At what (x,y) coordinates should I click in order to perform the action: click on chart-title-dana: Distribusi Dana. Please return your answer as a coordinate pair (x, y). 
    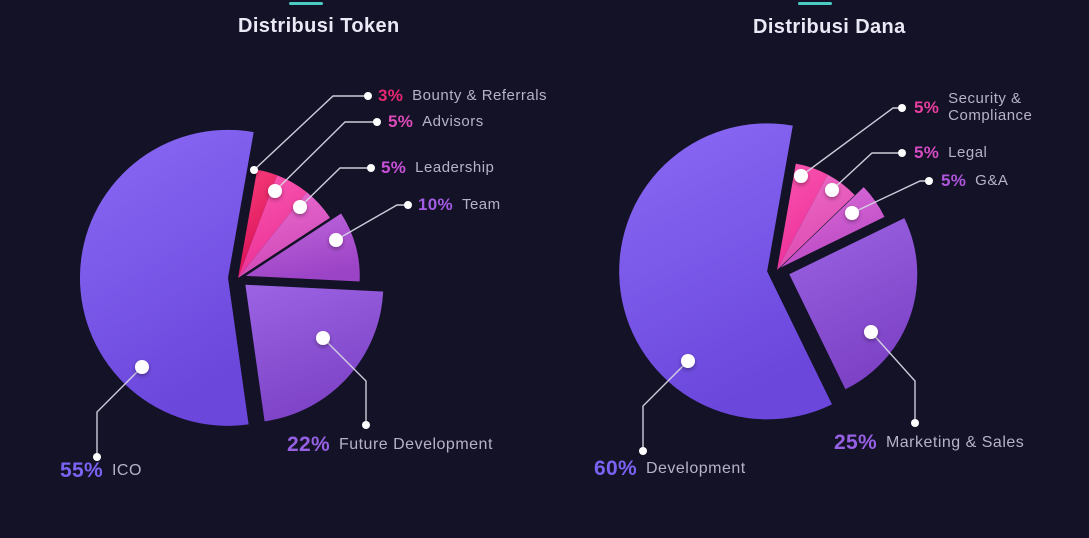
    Looking at the image, I should click on (829, 27).